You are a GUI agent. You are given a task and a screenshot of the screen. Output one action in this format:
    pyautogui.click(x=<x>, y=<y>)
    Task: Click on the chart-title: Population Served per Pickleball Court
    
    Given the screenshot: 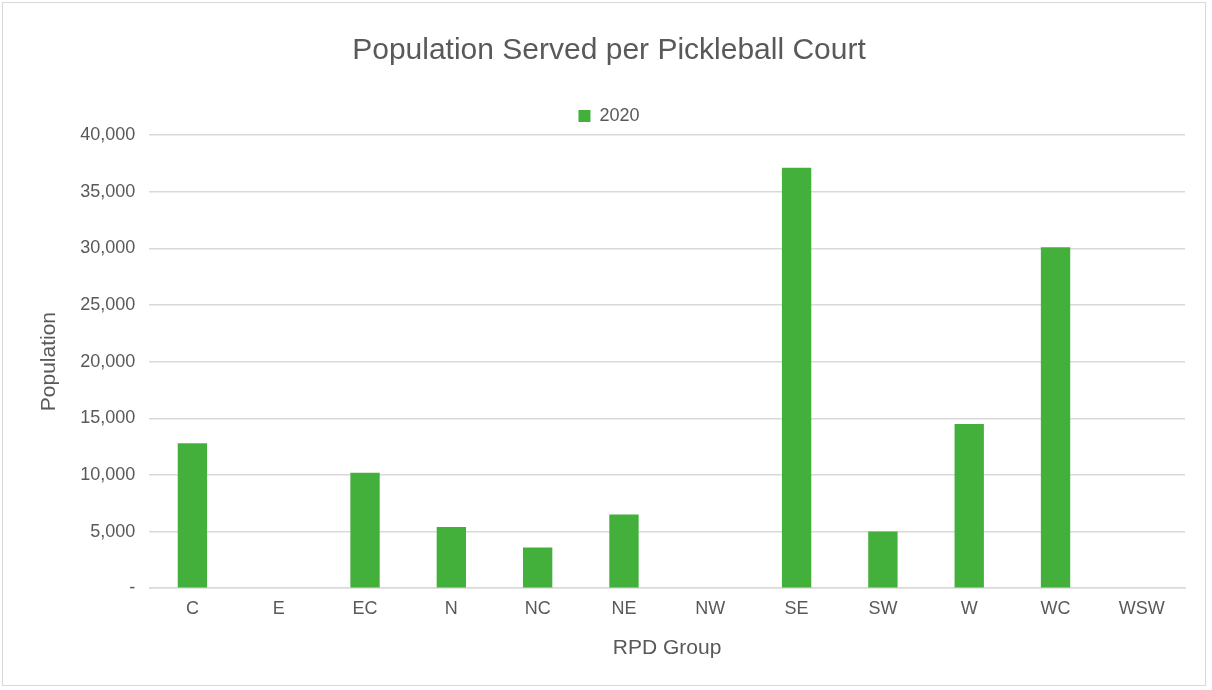 What is the action you would take?
    pyautogui.click(x=609, y=49)
    